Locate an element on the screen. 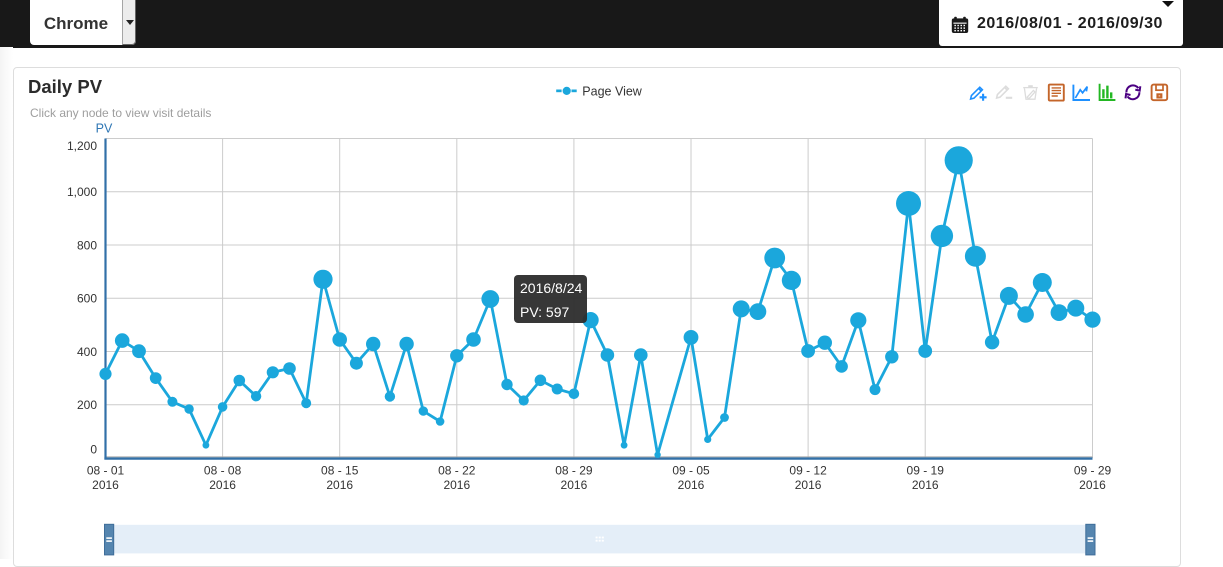  svg-text: Page View is located at coordinates (612, 91).